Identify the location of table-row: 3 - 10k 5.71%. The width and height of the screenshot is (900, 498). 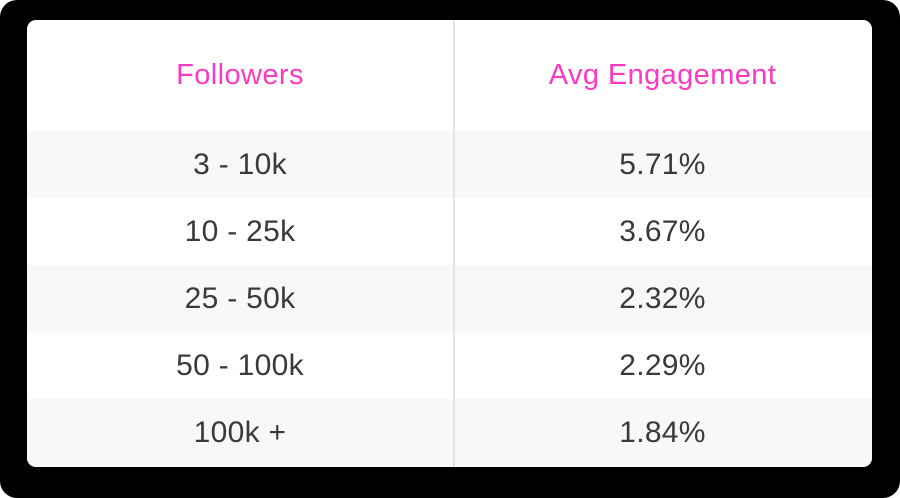
(449, 164).